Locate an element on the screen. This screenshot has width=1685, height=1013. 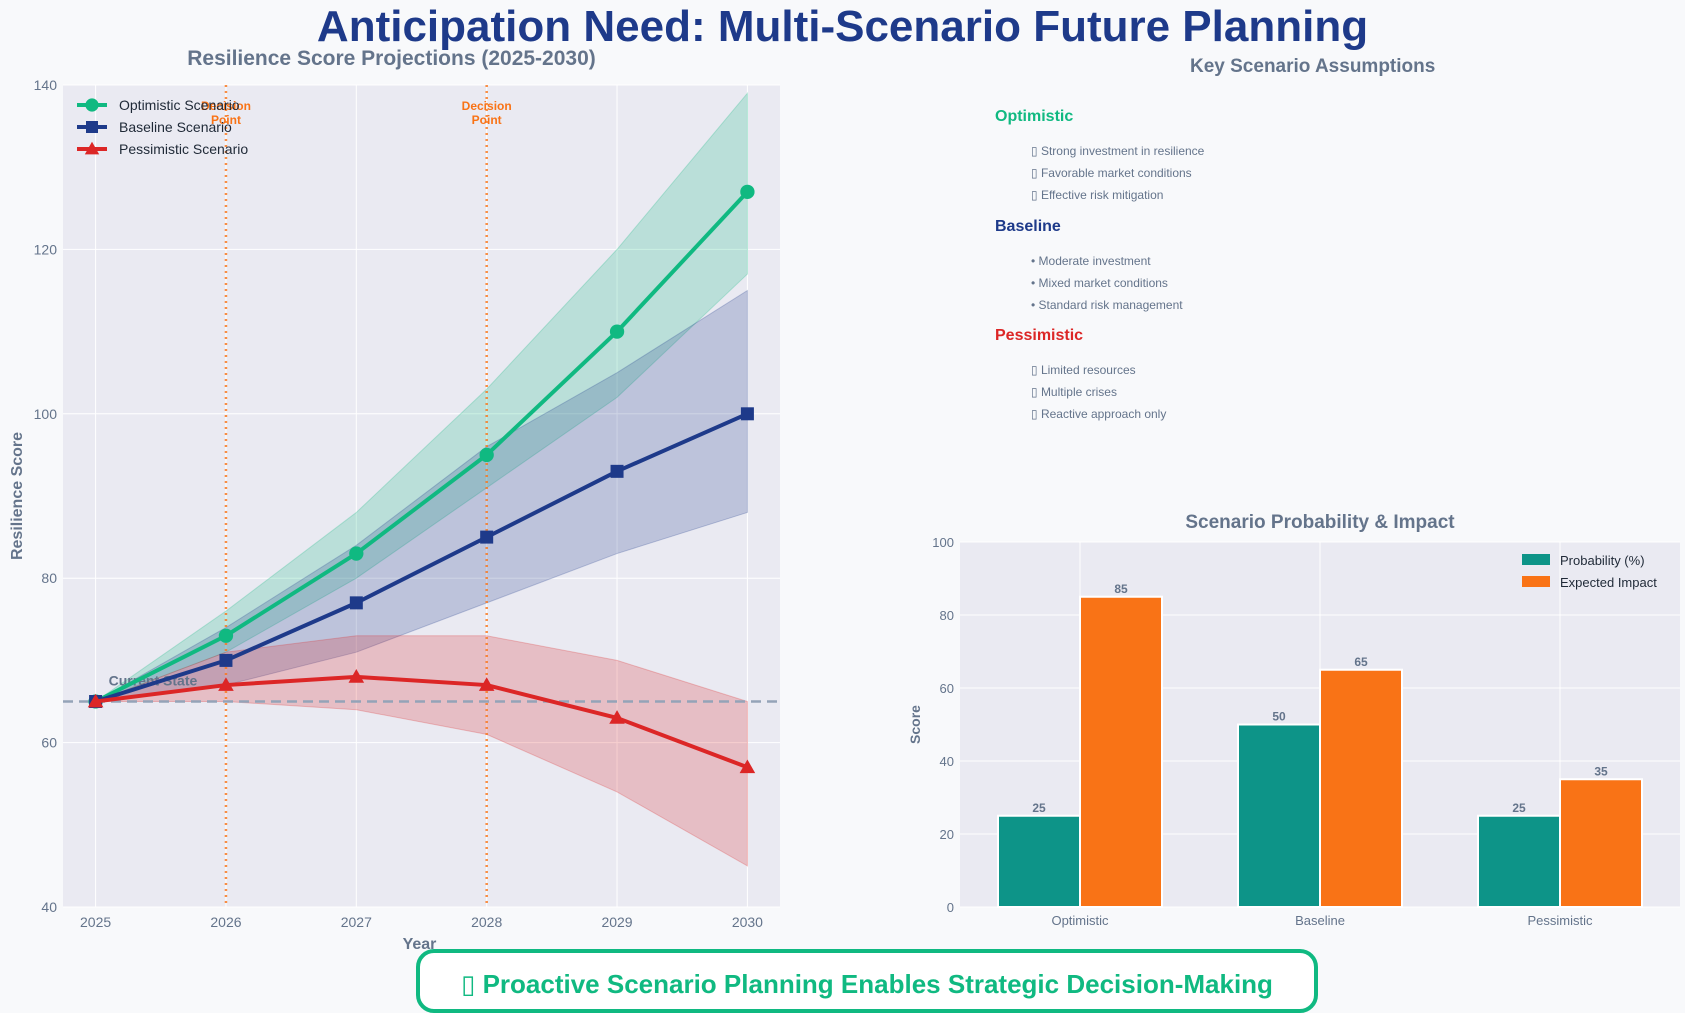
x-tick-label: 2030 is located at coordinates (747, 922).